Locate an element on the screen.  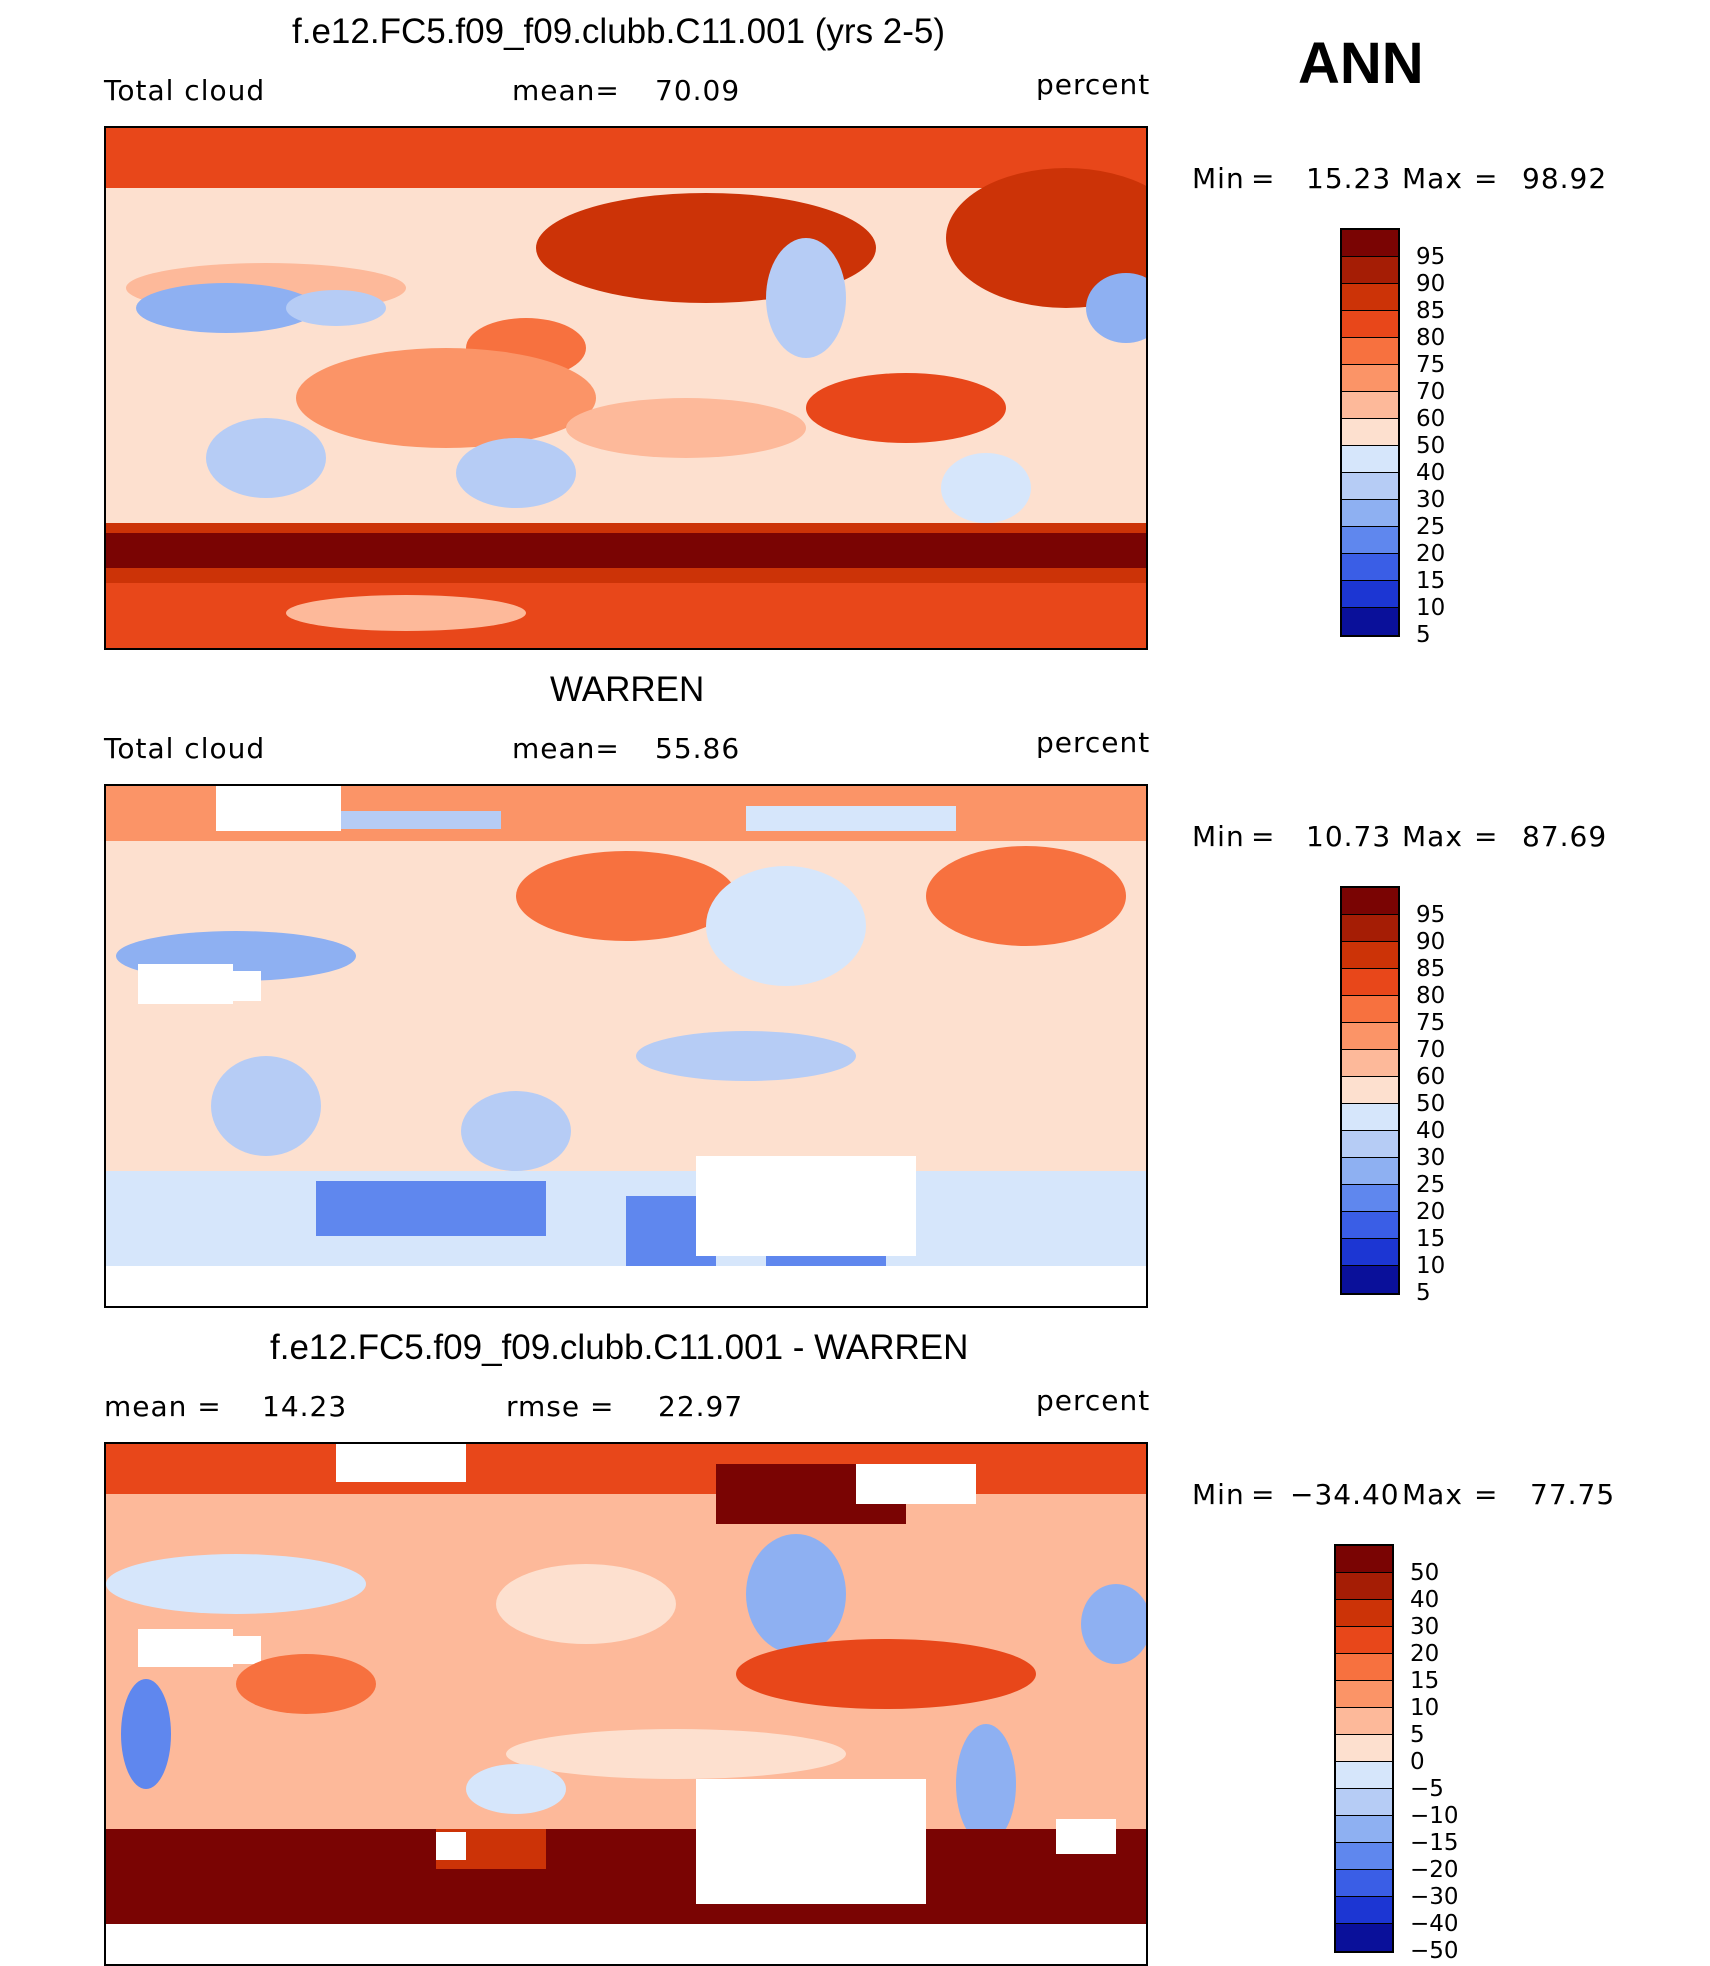
colorbar-tick-label: 0 is located at coordinates (1417, 1762).